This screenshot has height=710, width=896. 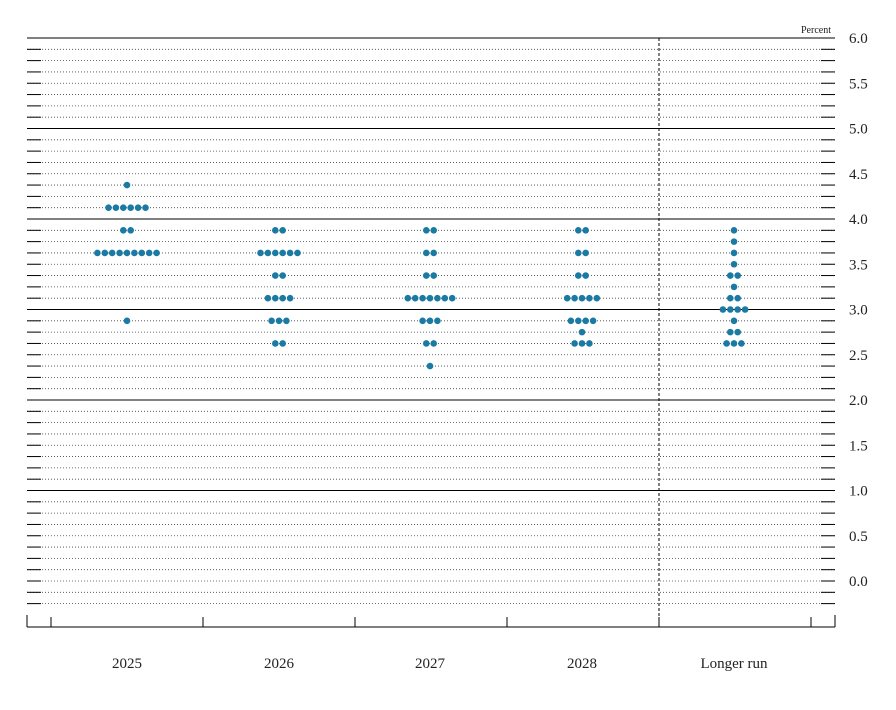 What do you see at coordinates (858, 265) in the screenshot?
I see `y-tick-label: 3.5` at bounding box center [858, 265].